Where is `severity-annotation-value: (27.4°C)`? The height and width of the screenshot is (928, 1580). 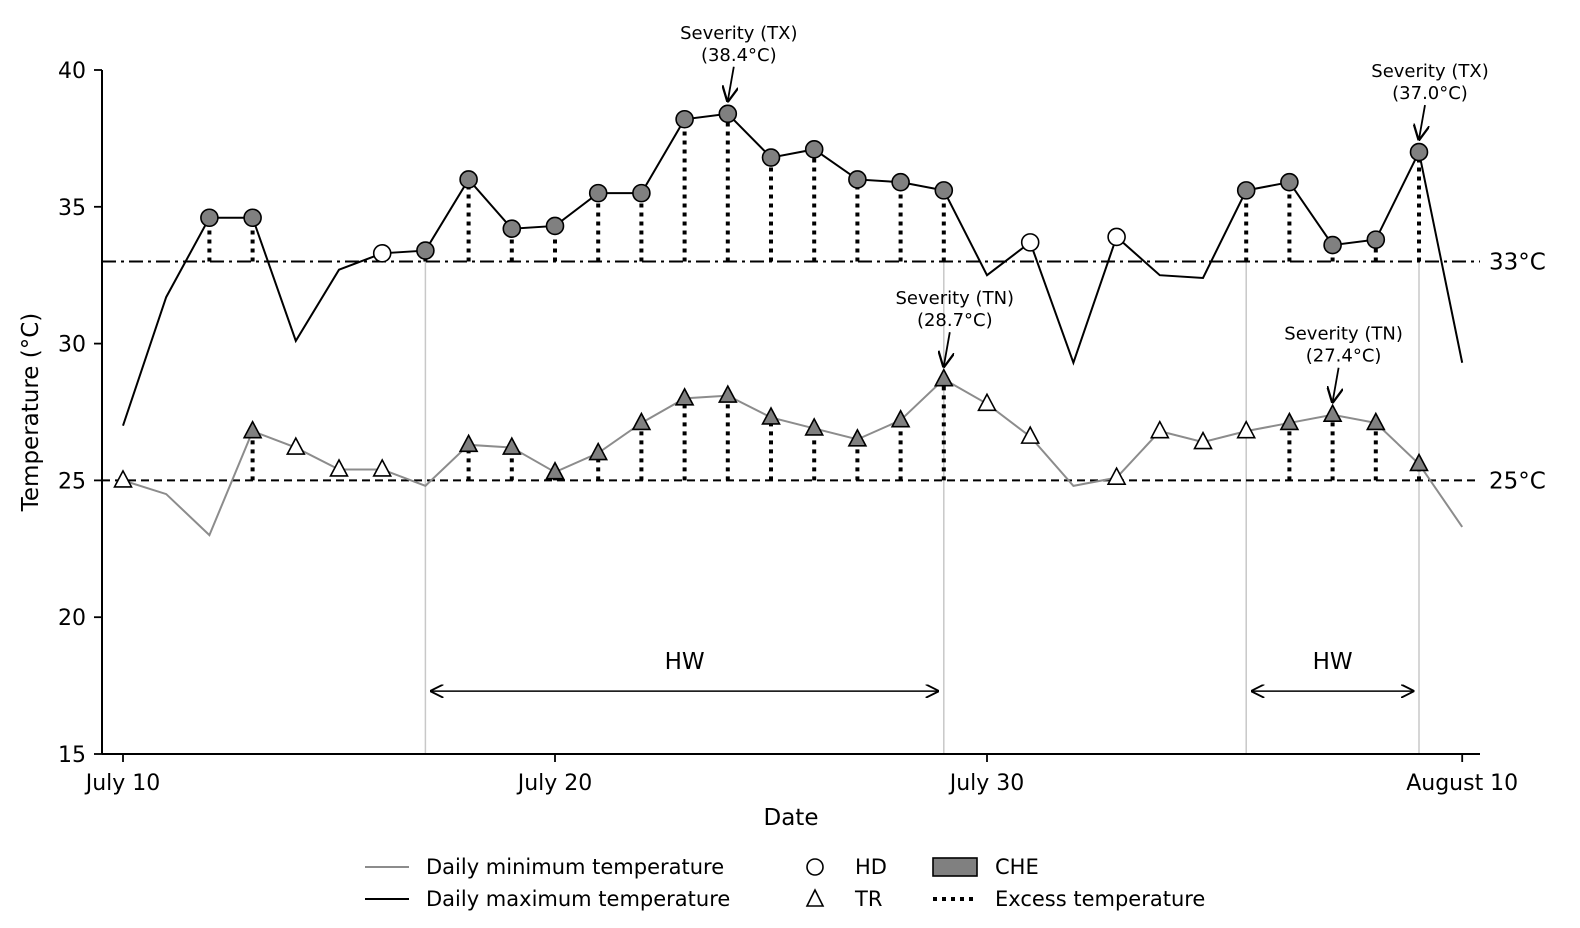 severity-annotation-value: (27.4°C) is located at coordinates (1344, 356).